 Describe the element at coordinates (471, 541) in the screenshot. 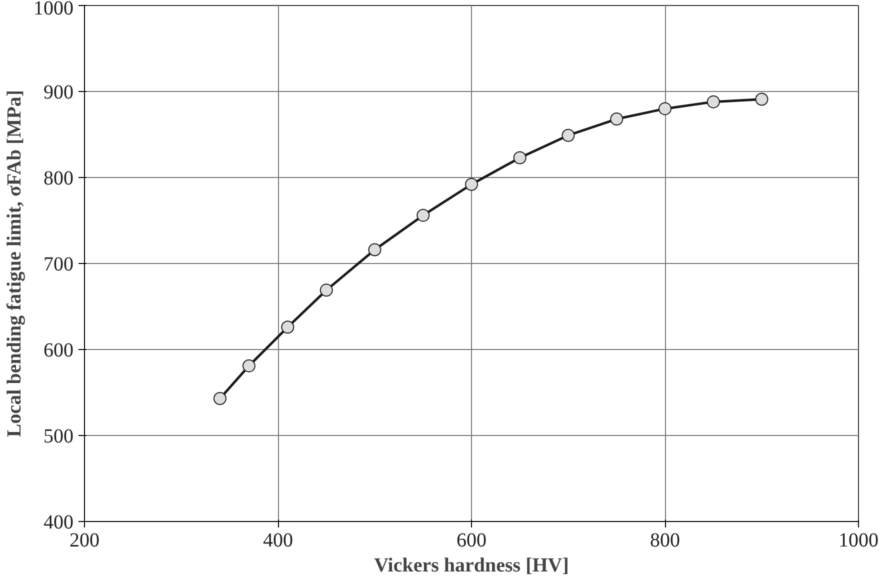

I see `x-tick-label: 600` at that location.